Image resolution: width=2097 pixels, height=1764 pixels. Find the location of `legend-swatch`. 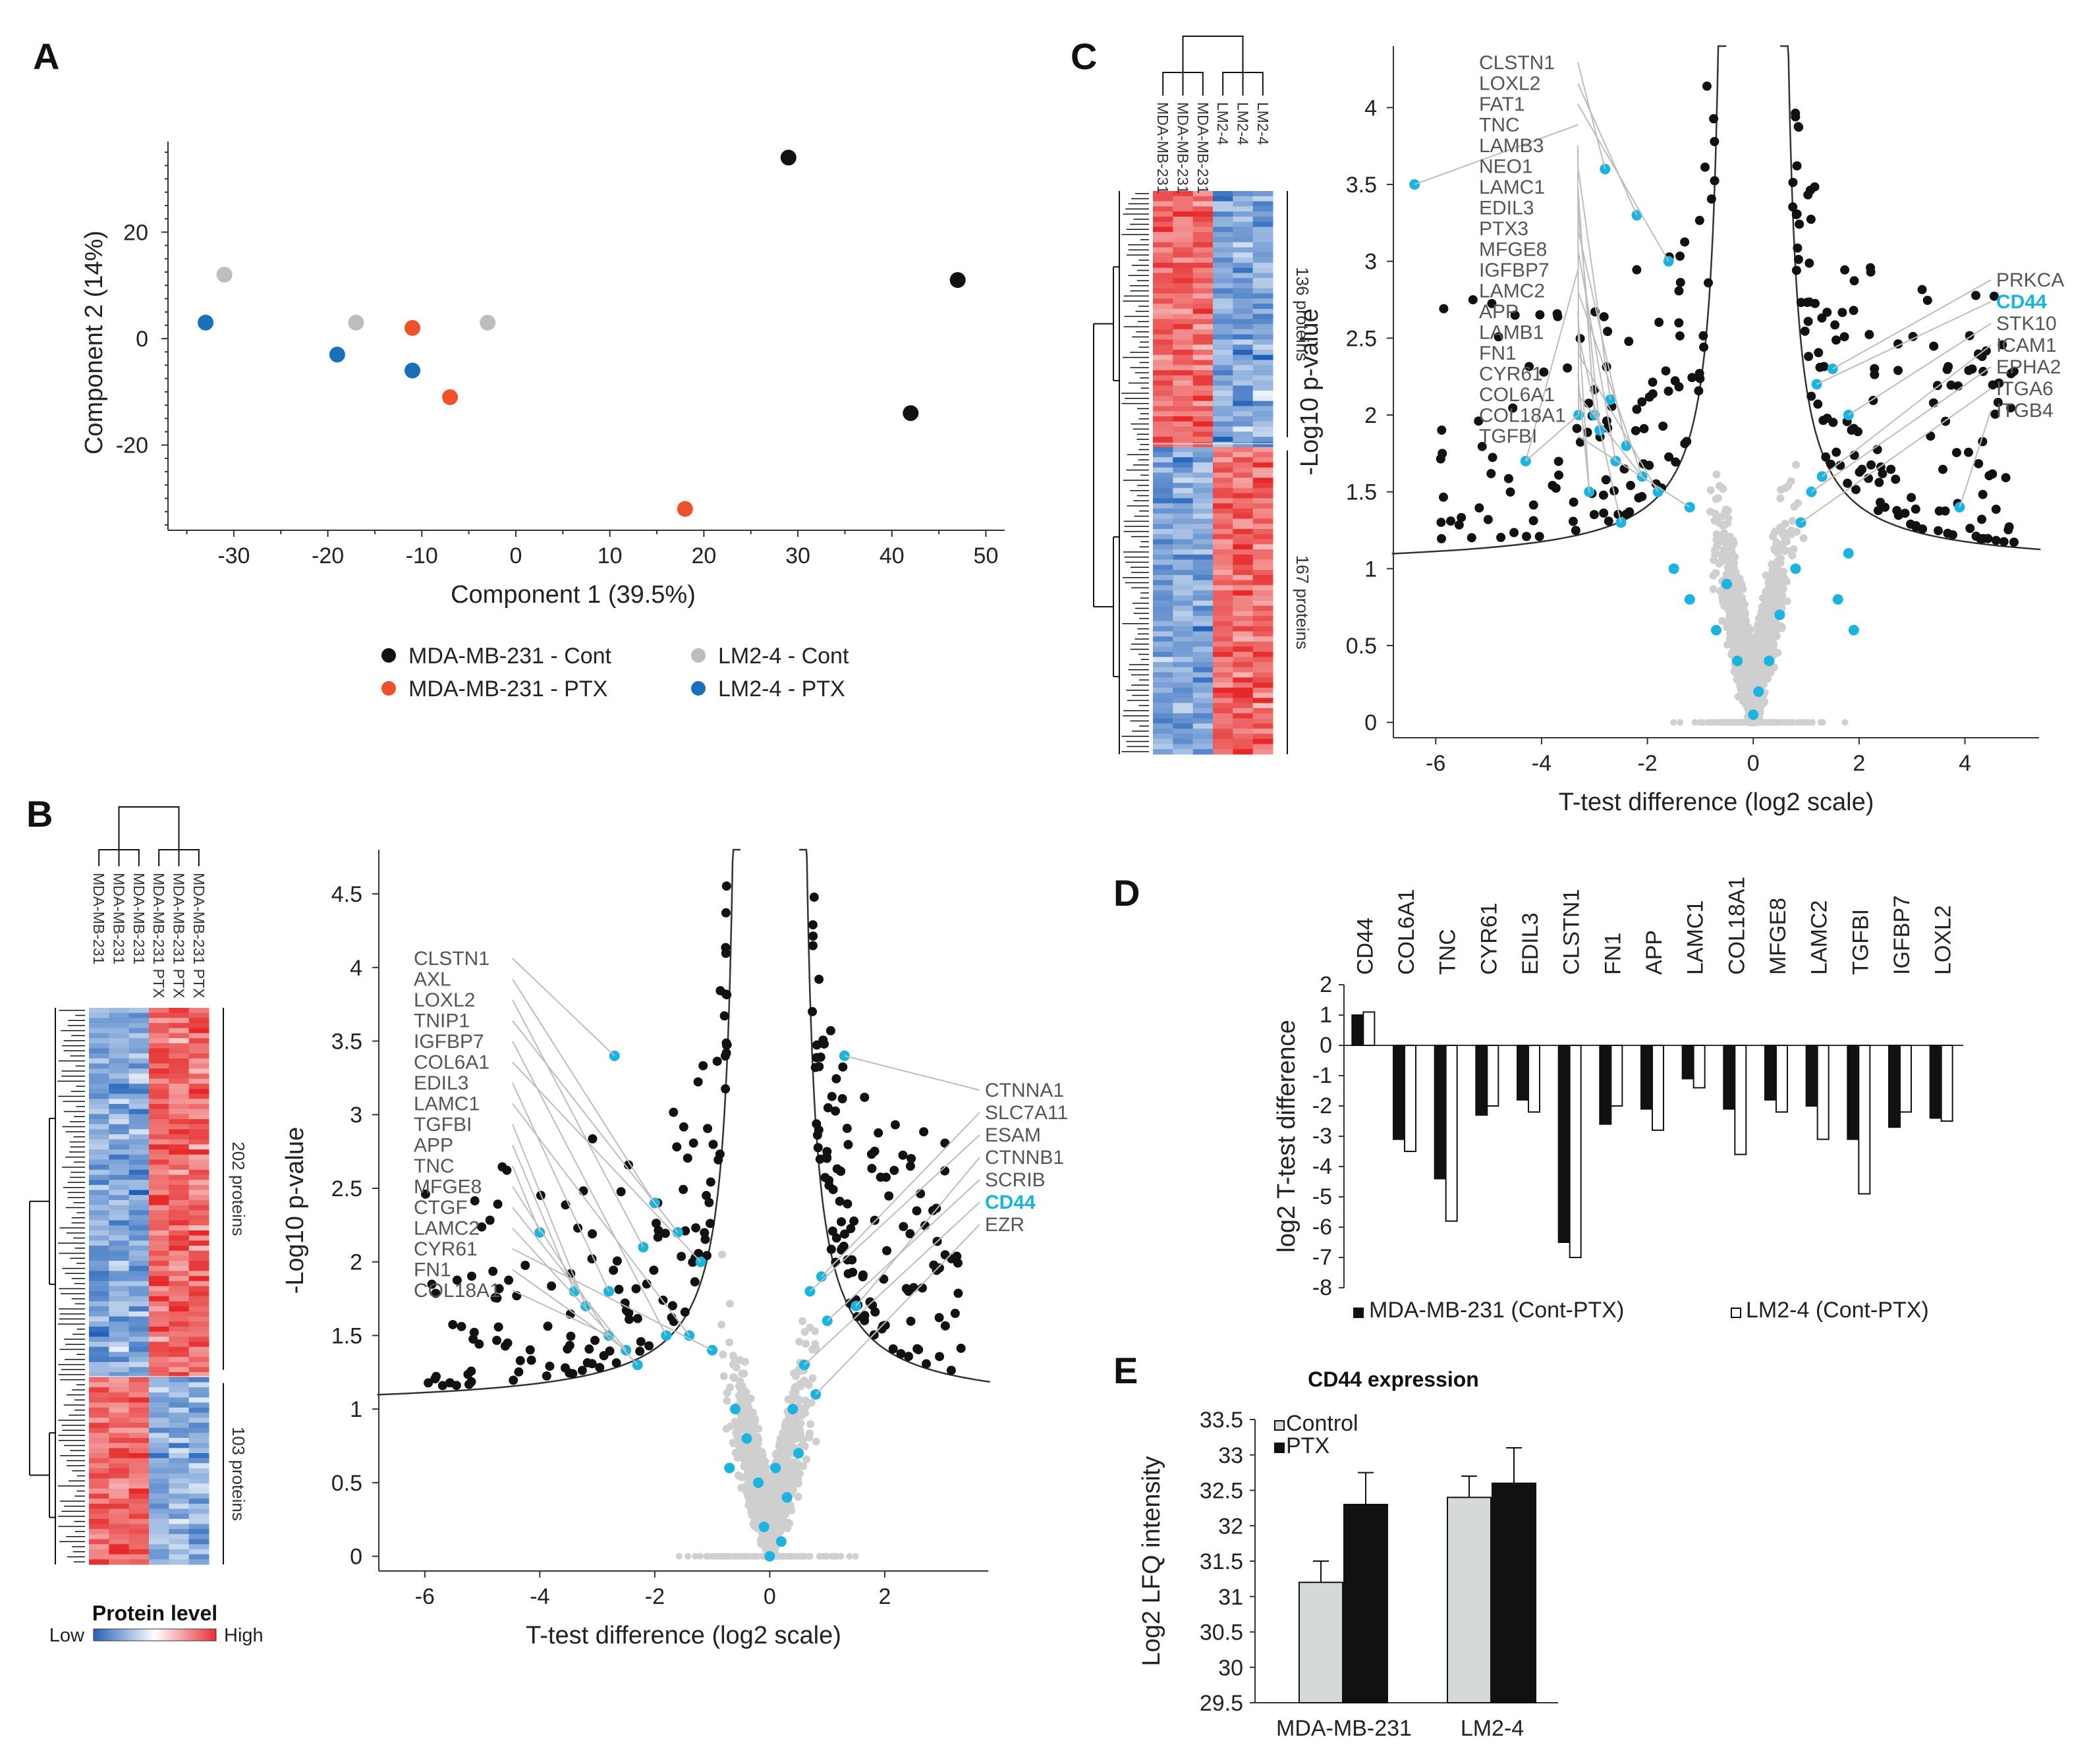

legend-swatch is located at coordinates (1279, 1448).